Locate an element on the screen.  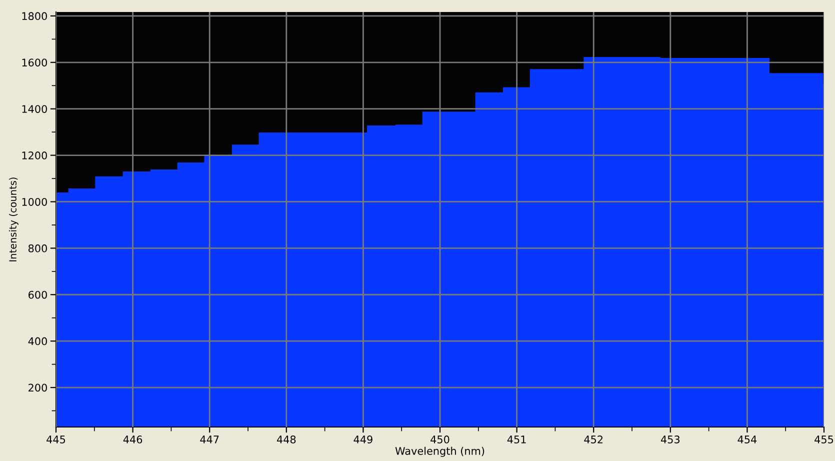
x-tick-label: 446 is located at coordinates (132, 440).